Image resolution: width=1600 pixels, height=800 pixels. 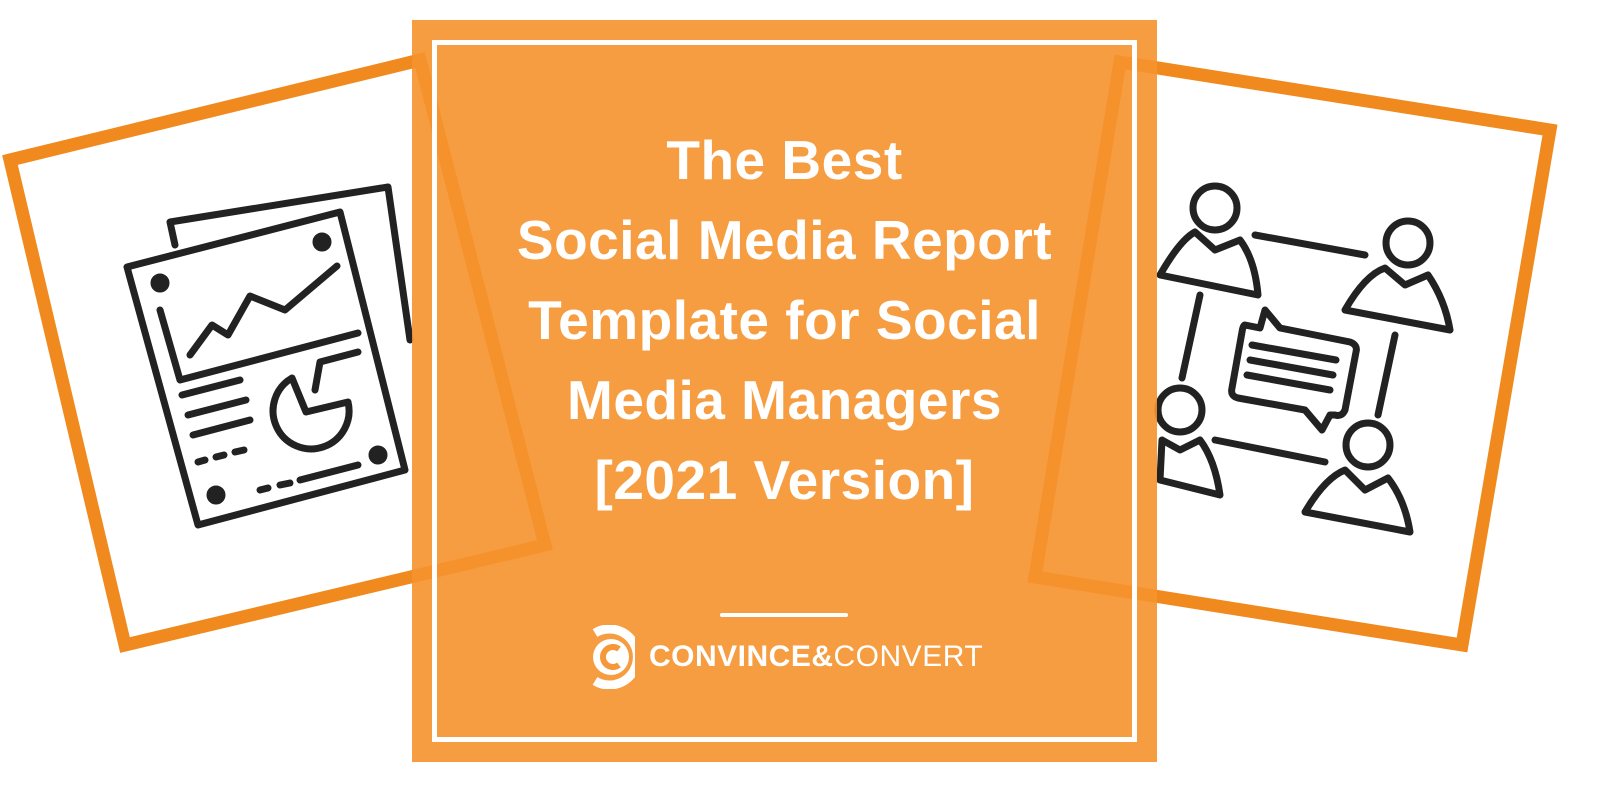 I want to click on report-chart-icon, so click(x=268, y=356).